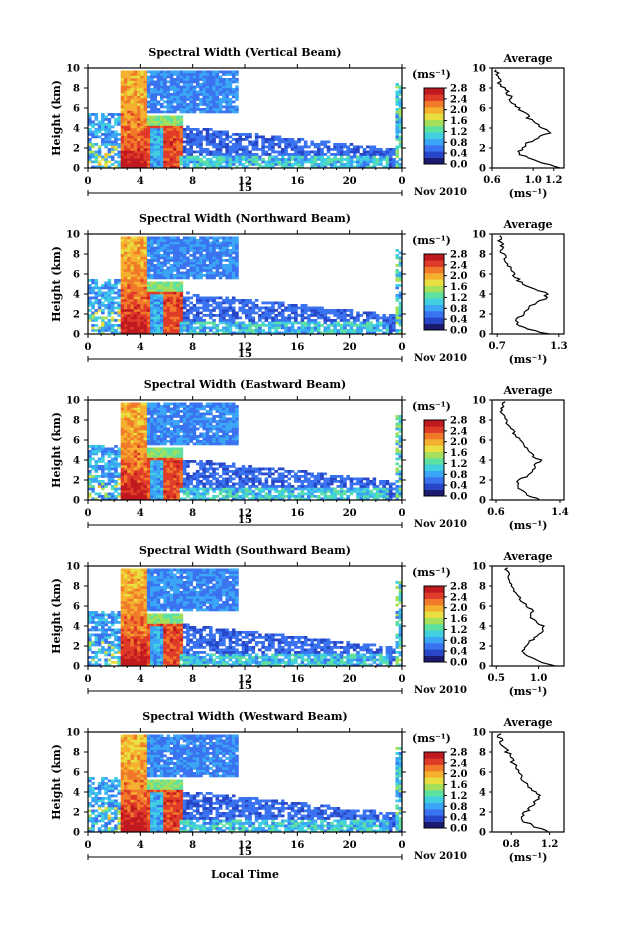 This screenshot has width=624, height=929. What do you see at coordinates (434, 292) in the screenshot?
I see `colorbar-frame` at bounding box center [434, 292].